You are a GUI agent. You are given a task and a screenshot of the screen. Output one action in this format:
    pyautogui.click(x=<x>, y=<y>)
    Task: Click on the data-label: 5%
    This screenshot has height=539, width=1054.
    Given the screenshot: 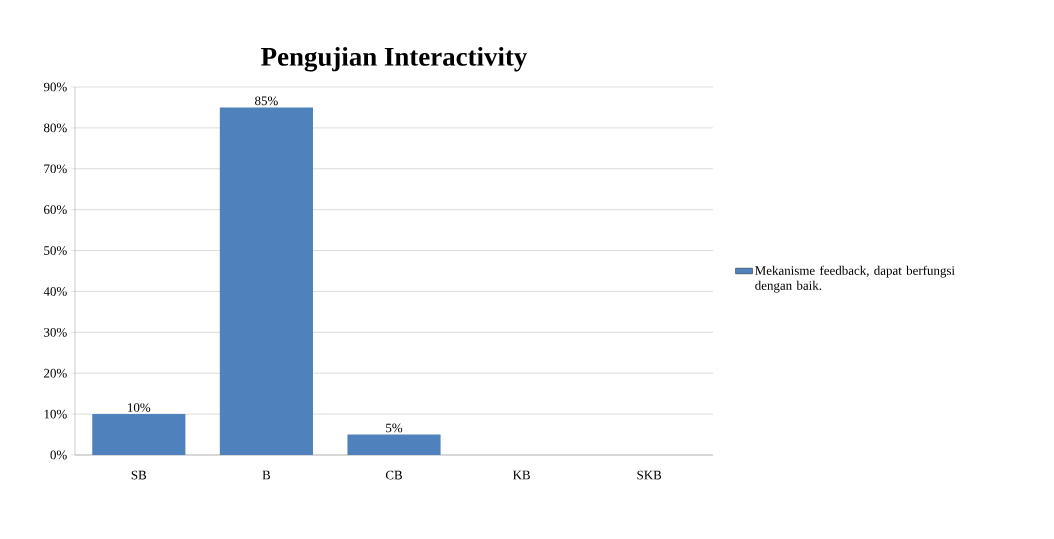 What is the action you would take?
    pyautogui.click(x=394, y=428)
    